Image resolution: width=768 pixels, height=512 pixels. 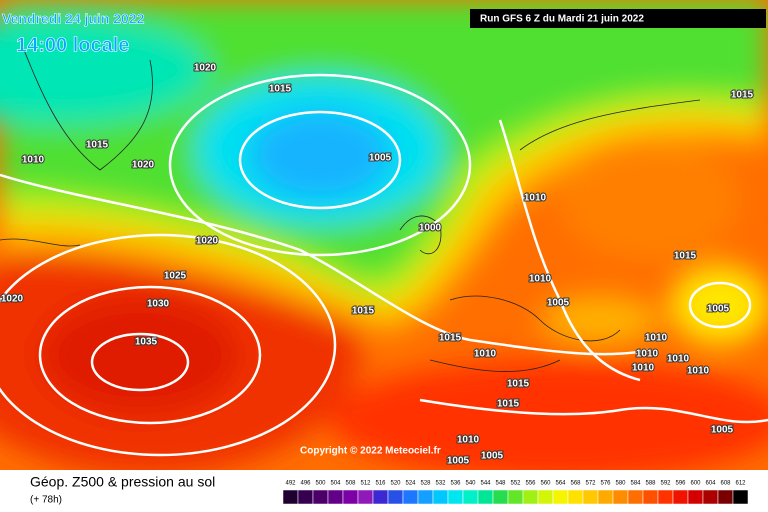 What do you see at coordinates (350, 484) in the screenshot?
I see `scale-label: 508` at bounding box center [350, 484].